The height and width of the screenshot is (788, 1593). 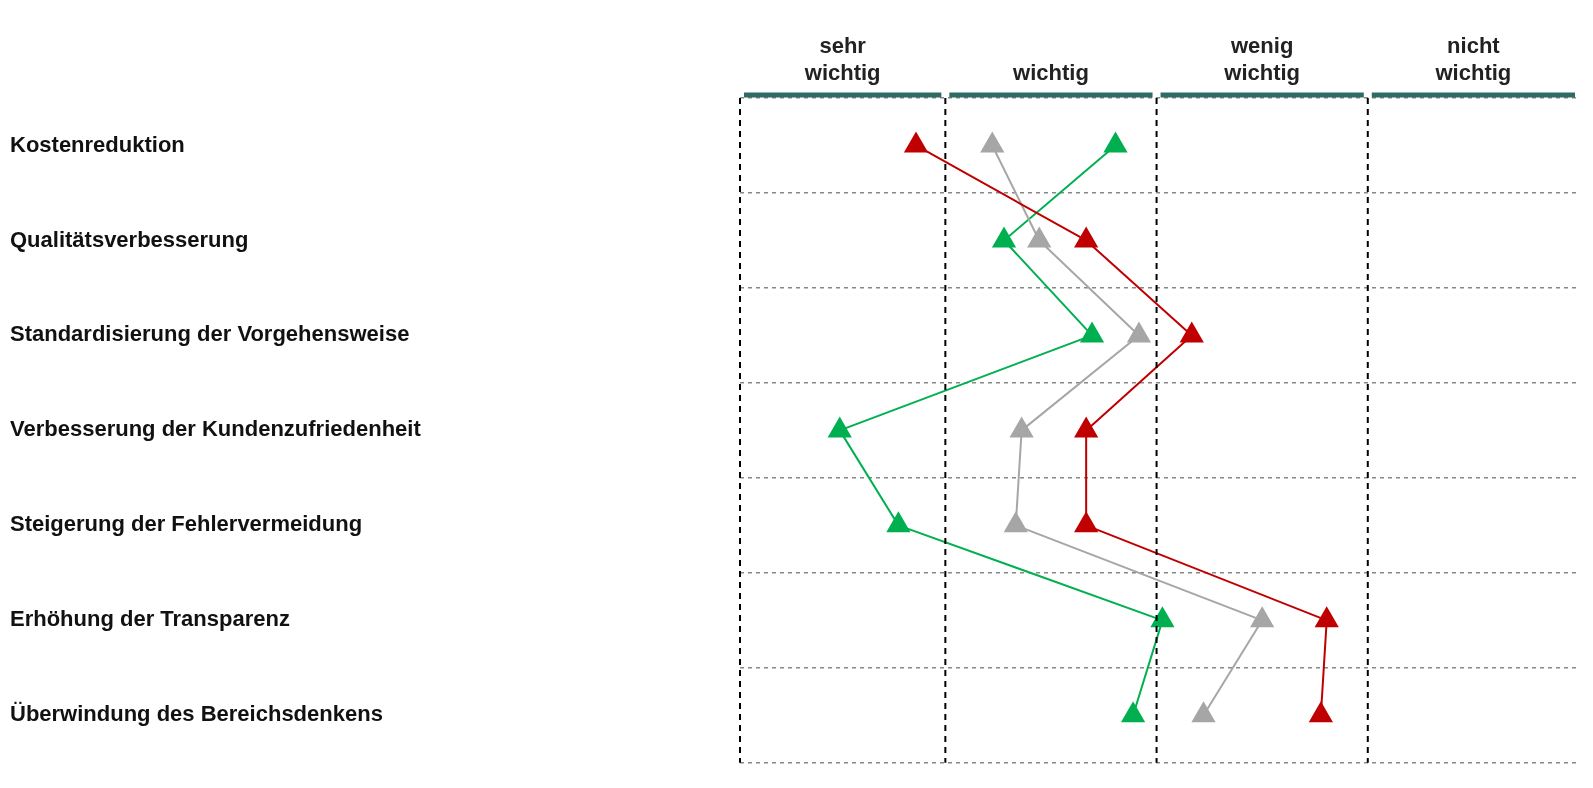 I want to click on text: wichtig, so click(x=1050, y=72).